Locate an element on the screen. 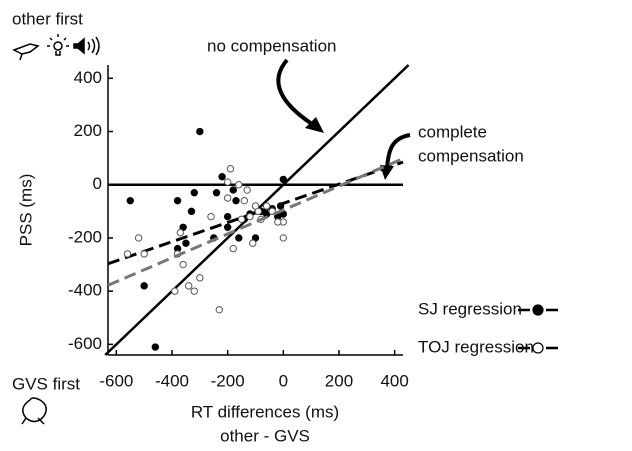 The width and height of the screenshot is (632, 451). x-tick-label: 200 is located at coordinates (339, 380).